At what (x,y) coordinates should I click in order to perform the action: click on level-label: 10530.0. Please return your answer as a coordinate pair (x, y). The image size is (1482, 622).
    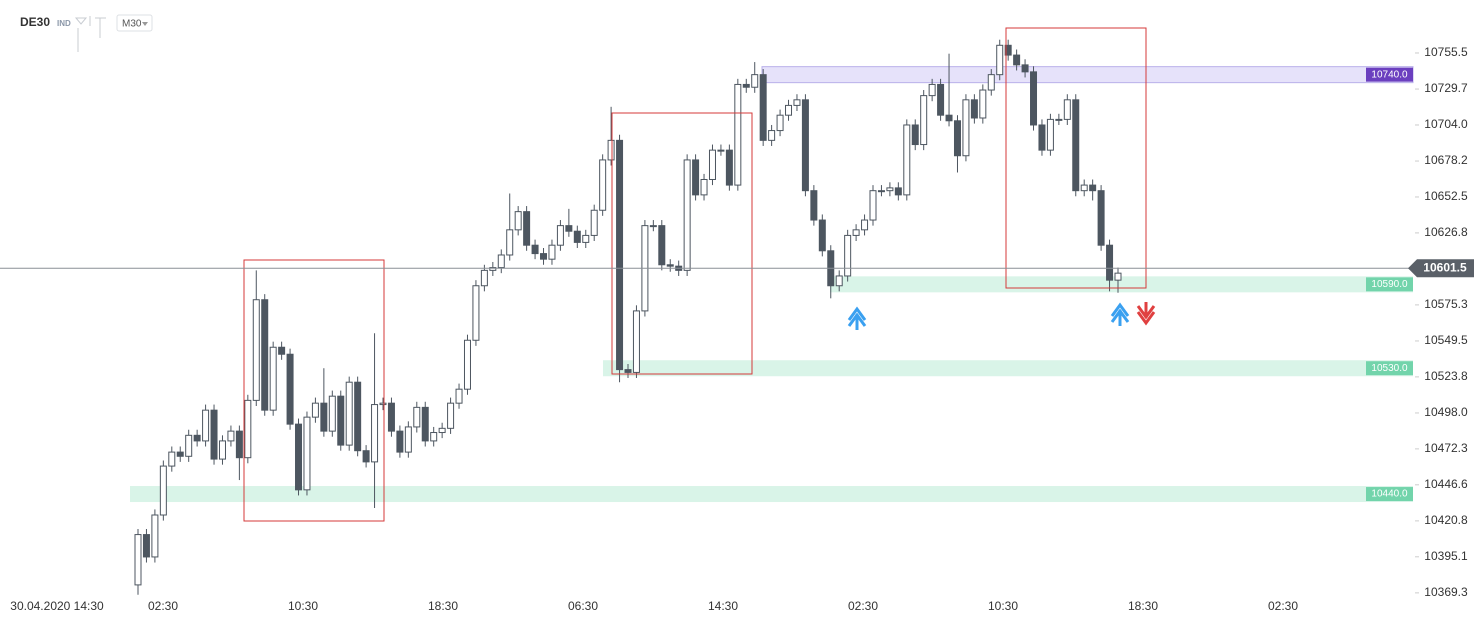
    Looking at the image, I should click on (1389, 368).